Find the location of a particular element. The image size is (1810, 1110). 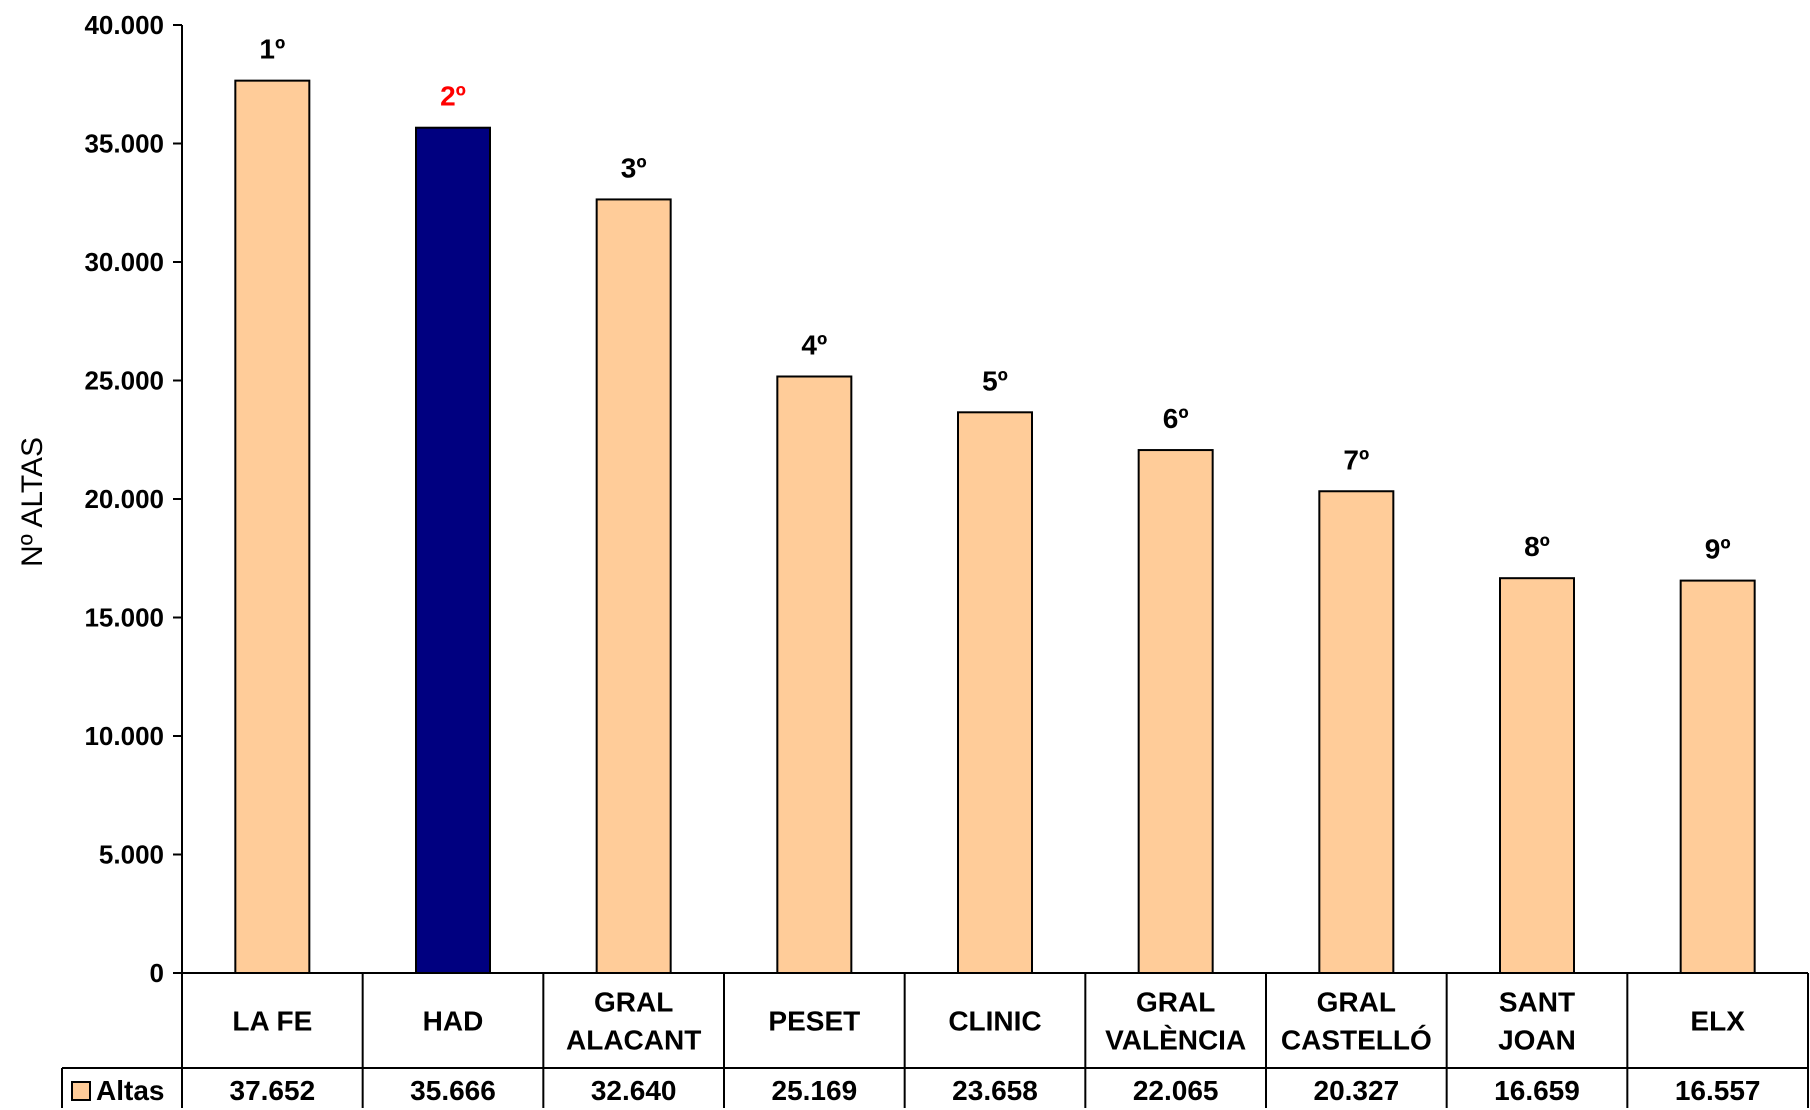

y-tick-label: 5.000 is located at coordinates (131, 855).